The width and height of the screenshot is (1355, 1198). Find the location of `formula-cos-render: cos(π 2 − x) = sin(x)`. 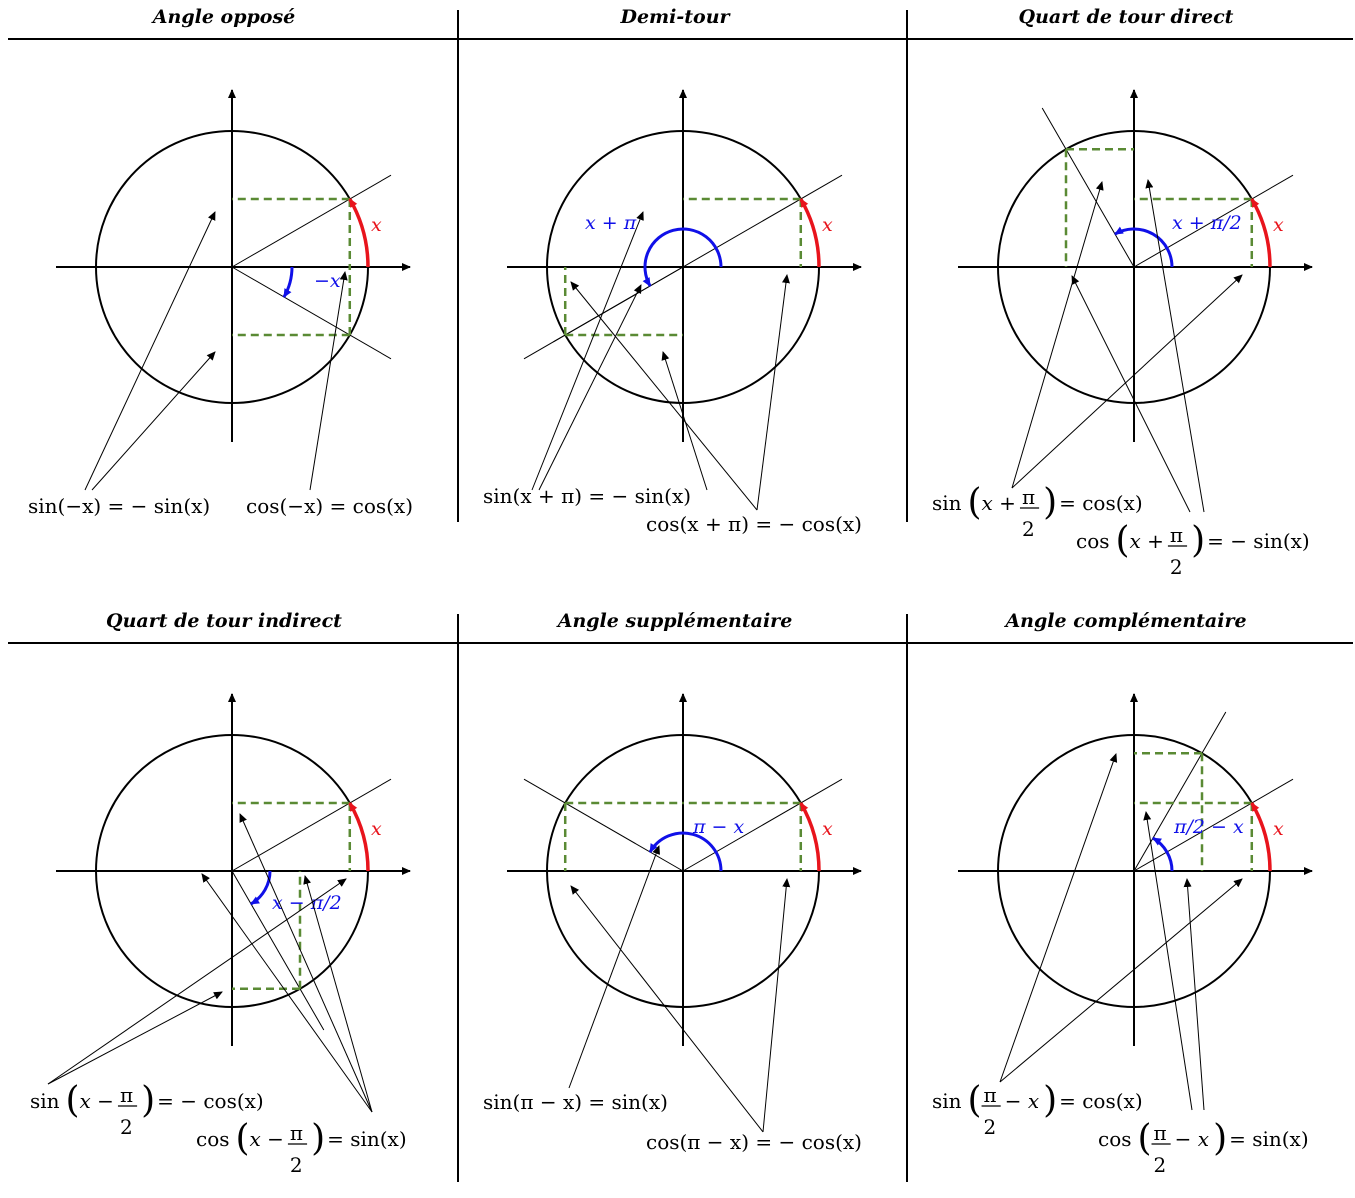

formula-cos-render: cos(π 2 − x) = sin(x) is located at coordinates (1203, 1147).